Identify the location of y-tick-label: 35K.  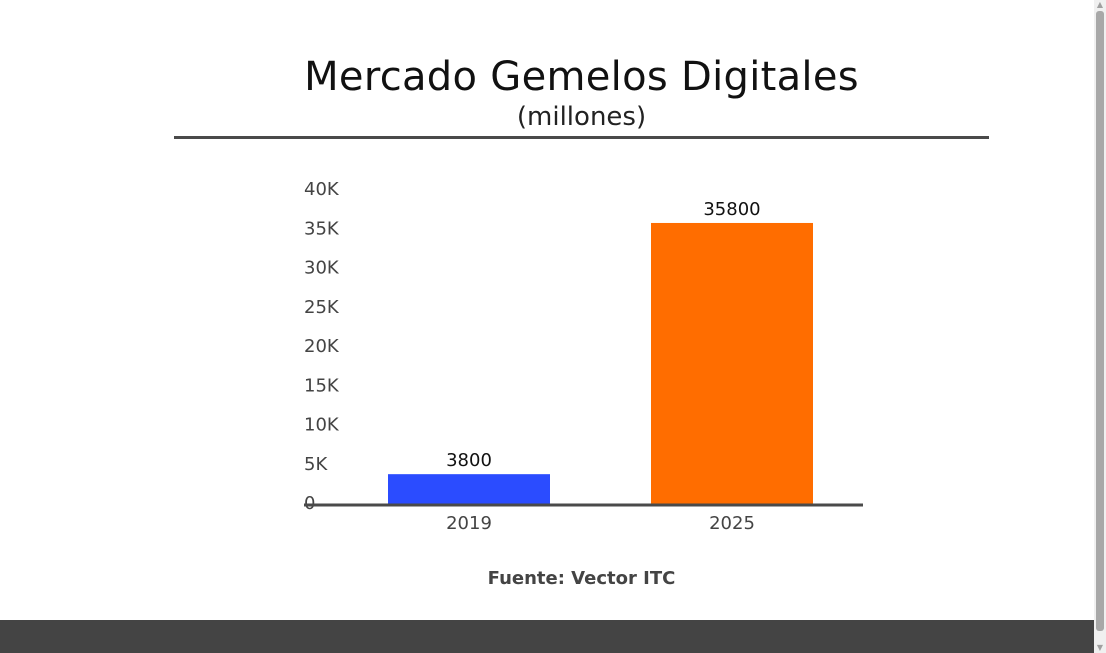
(322, 228).